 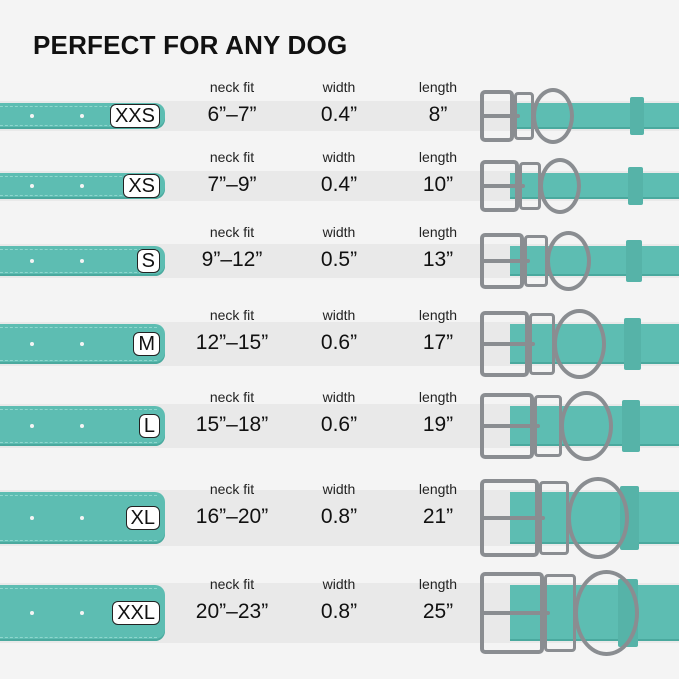 I want to click on value-length: 25”, so click(x=438, y=611).